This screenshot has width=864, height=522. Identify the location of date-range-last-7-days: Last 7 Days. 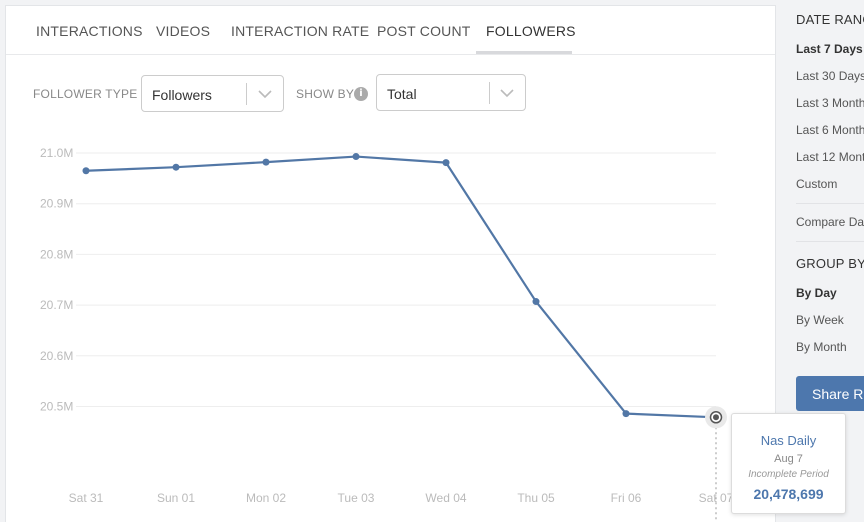
(829, 49).